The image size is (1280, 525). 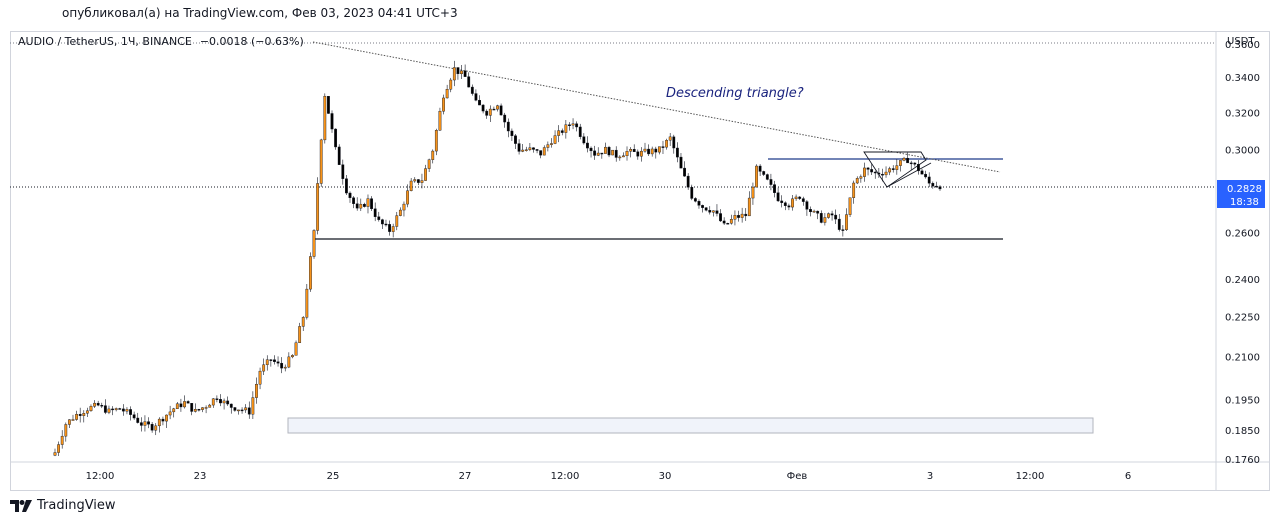 What do you see at coordinates (1241, 194) in the screenshot?
I see `last-price-badge` at bounding box center [1241, 194].